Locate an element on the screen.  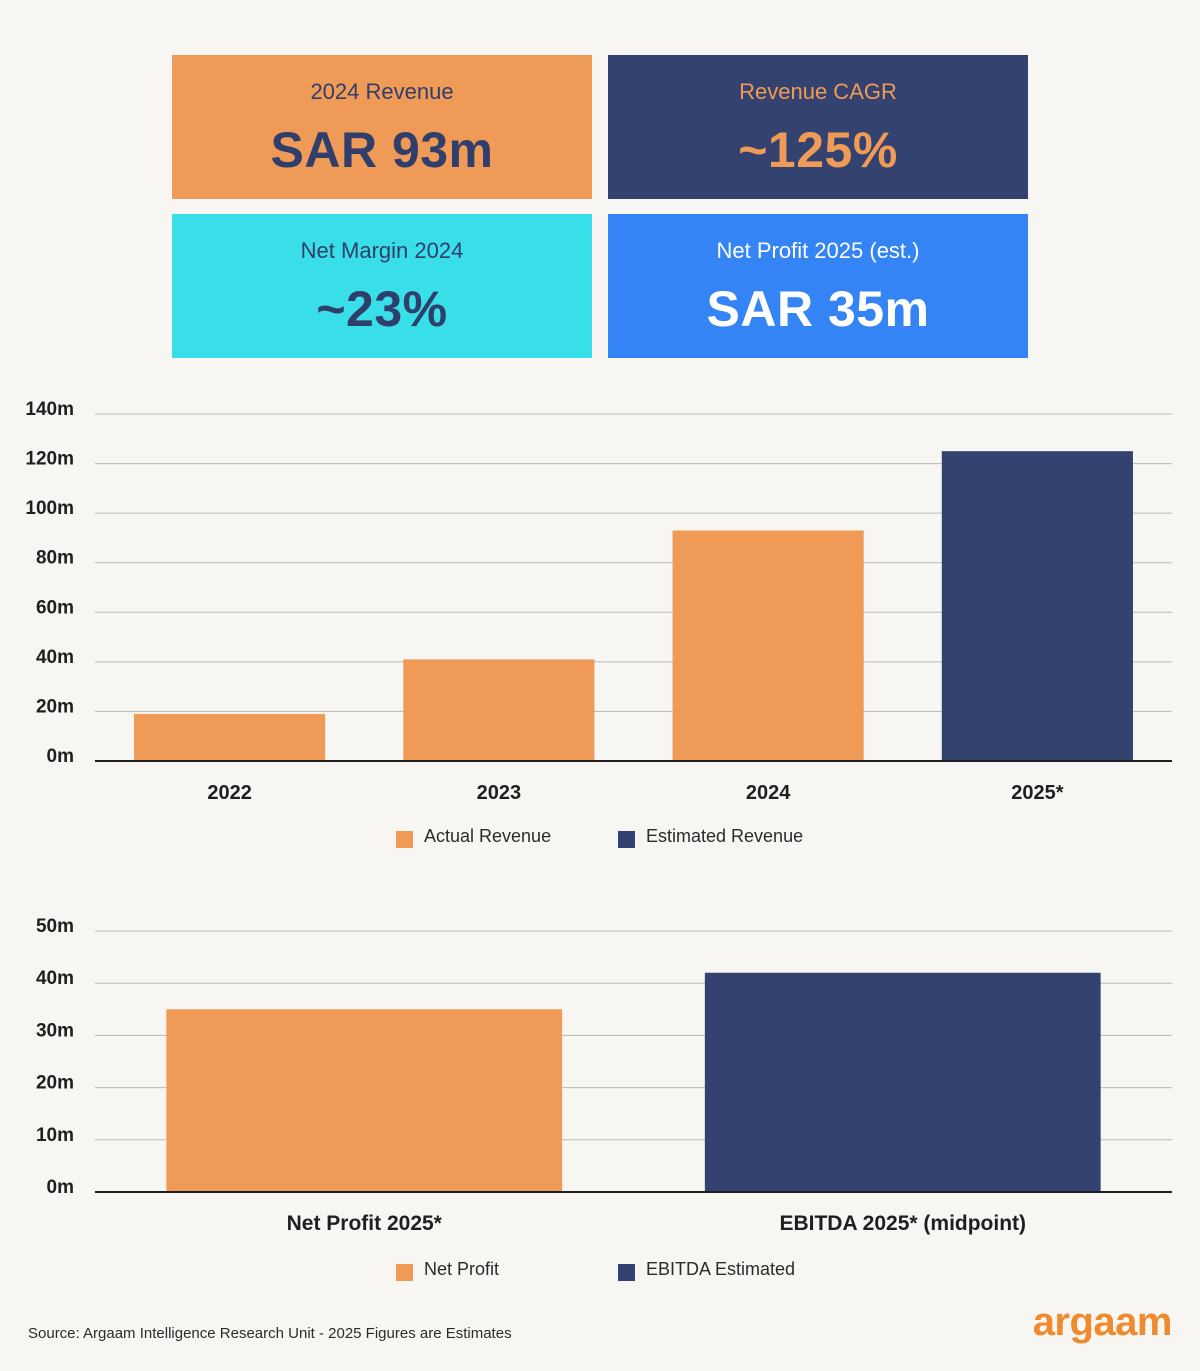
legend-label: EBITDA Estimated is located at coordinates (721, 1269).